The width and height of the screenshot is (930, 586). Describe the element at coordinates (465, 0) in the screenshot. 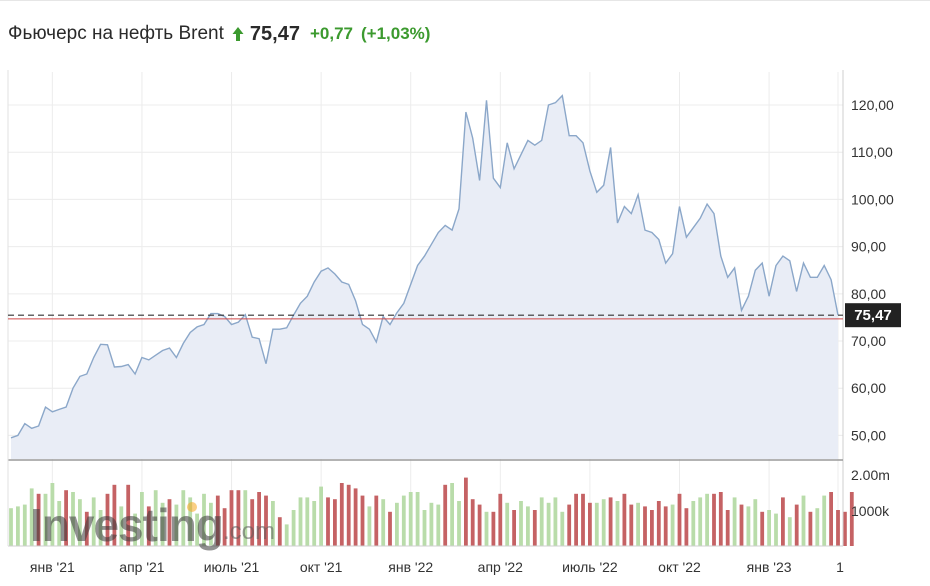

I see `top-border` at that location.